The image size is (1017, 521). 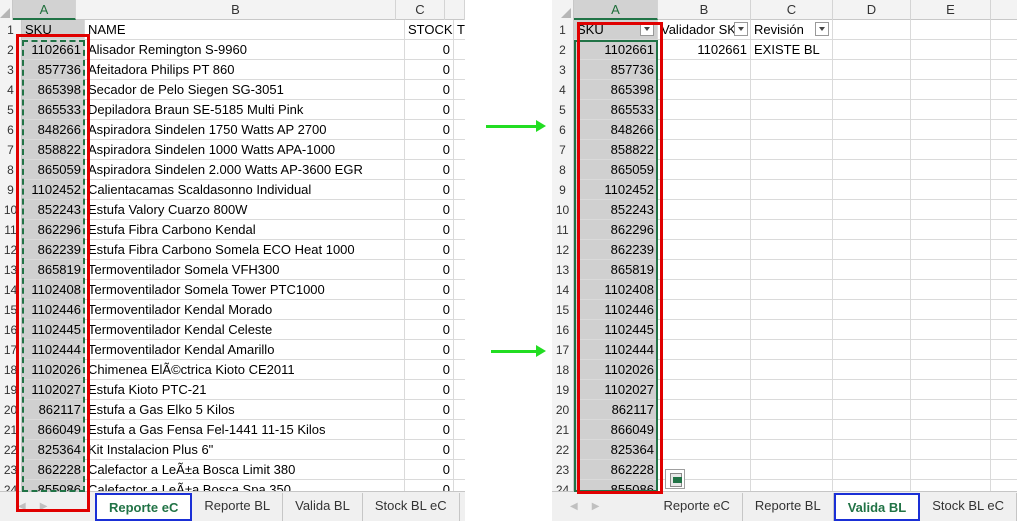 What do you see at coordinates (563, 170) in the screenshot?
I see `row-header: 8` at bounding box center [563, 170].